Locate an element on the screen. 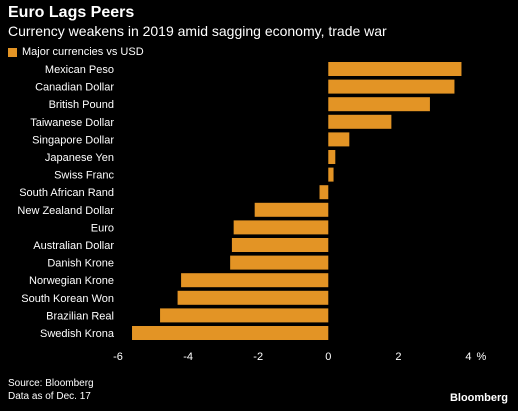  x-tick-label: -6 is located at coordinates (118, 357).